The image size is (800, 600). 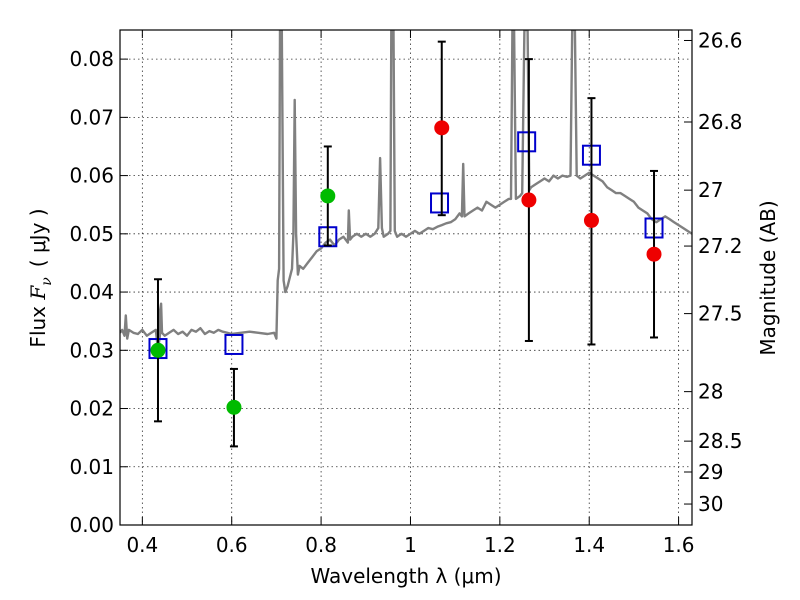 What do you see at coordinates (40, 277) in the screenshot?
I see `y-axis-label: Flux Fν( μJy )` at bounding box center [40, 277].